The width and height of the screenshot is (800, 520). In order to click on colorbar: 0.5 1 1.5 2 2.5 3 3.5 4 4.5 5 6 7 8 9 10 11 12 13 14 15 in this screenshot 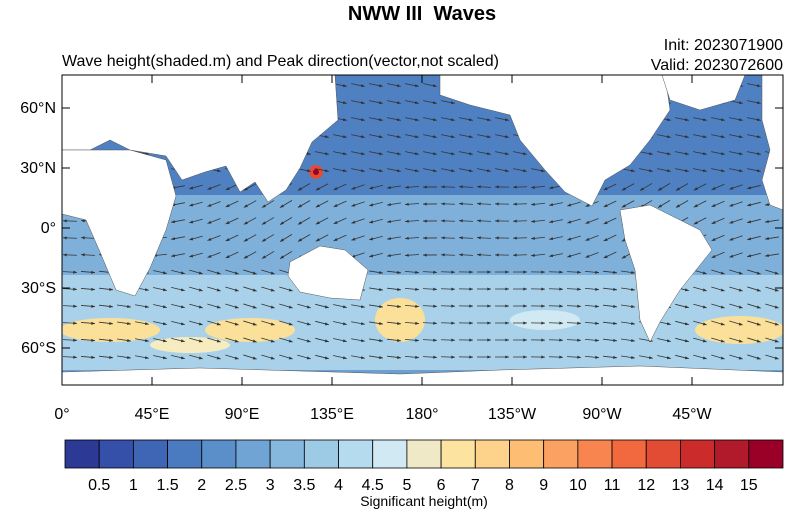, I will do `click(424, 467)`.